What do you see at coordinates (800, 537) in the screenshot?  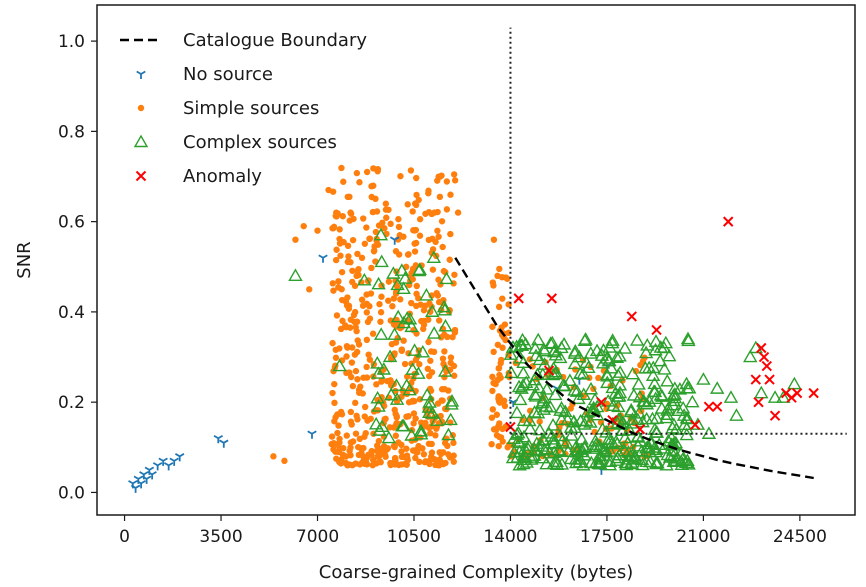 I see `x-tick-label: 24500` at bounding box center [800, 537].